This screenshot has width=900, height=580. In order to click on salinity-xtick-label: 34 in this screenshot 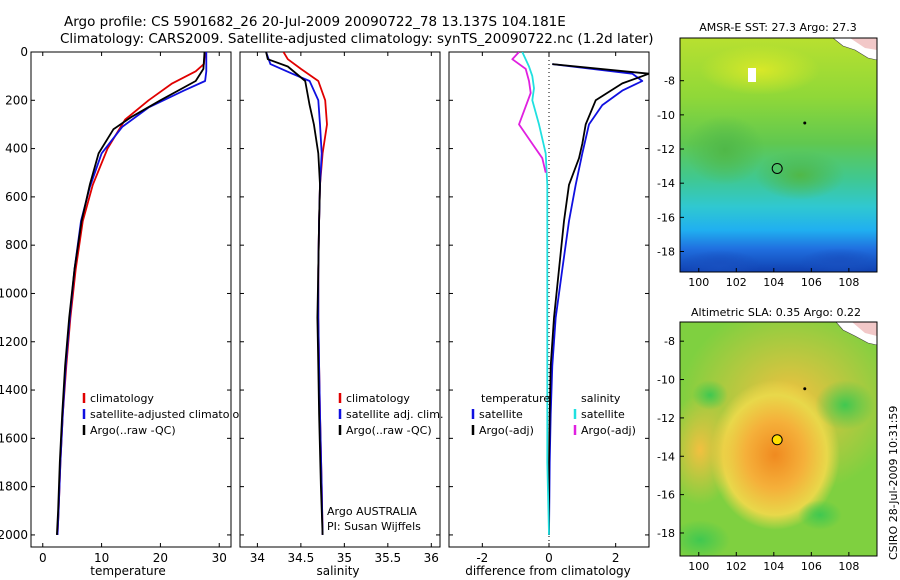, I will do `click(257, 558)`.